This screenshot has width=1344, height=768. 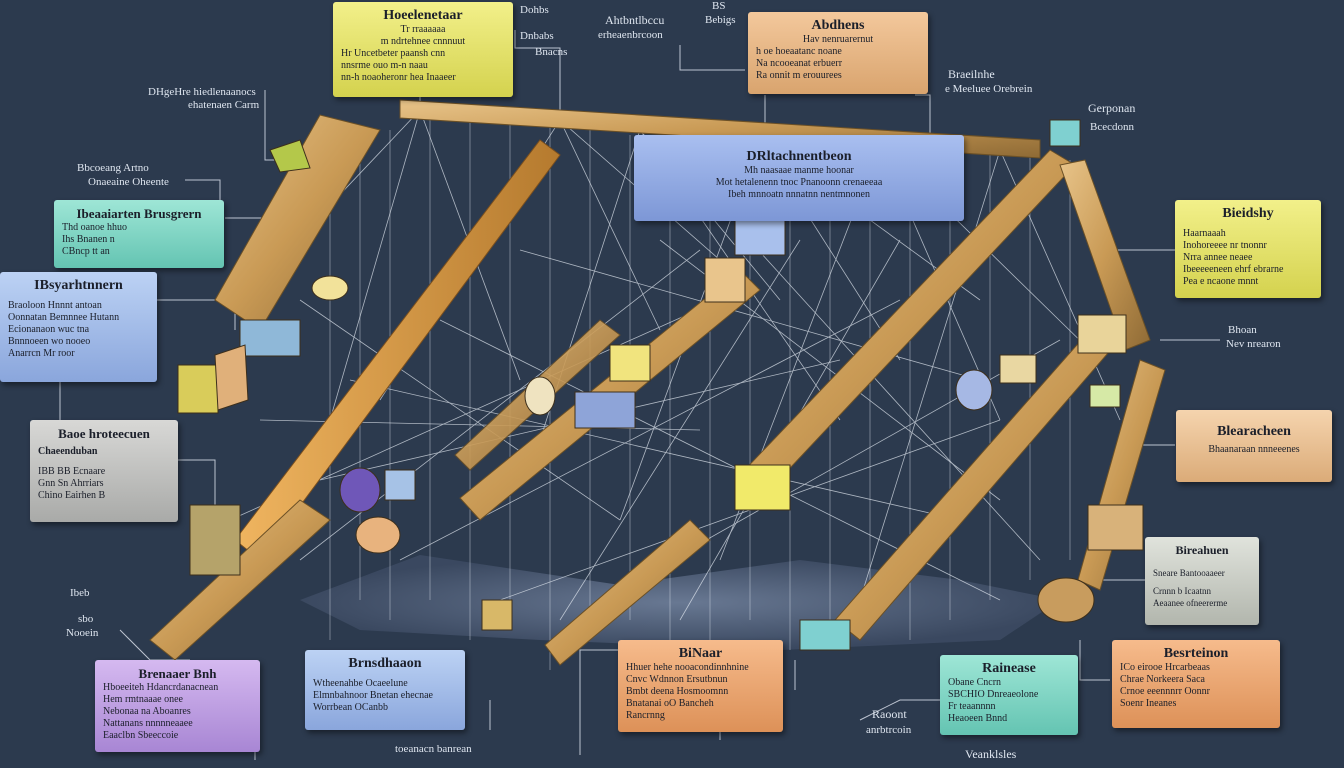 I want to click on card-line: Sneare Bantooaaeer, so click(x=1189, y=573).